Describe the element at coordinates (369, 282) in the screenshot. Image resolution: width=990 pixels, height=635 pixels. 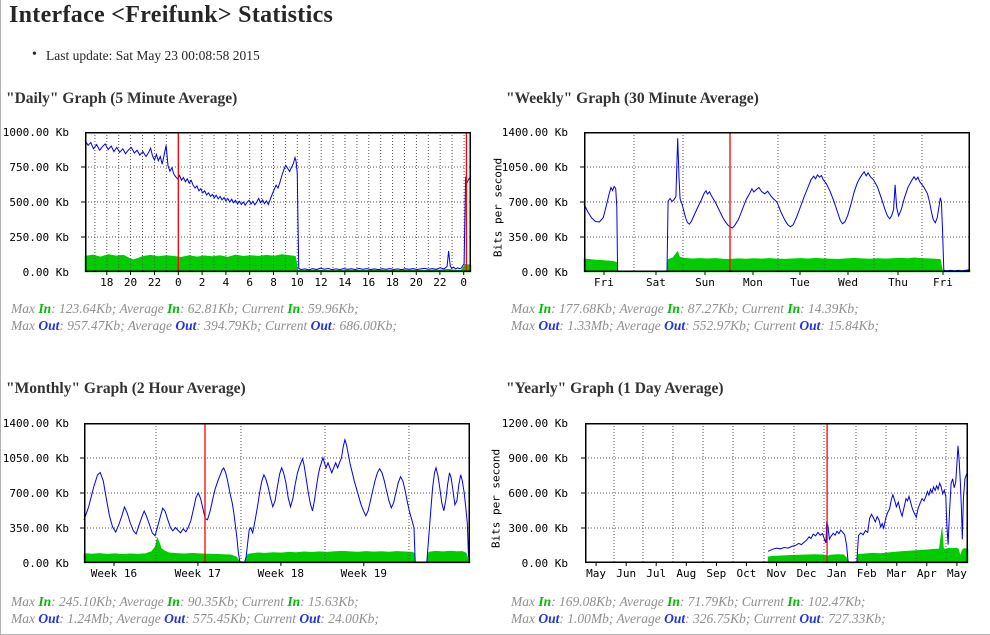
I see `x-tick-label: 16` at that location.